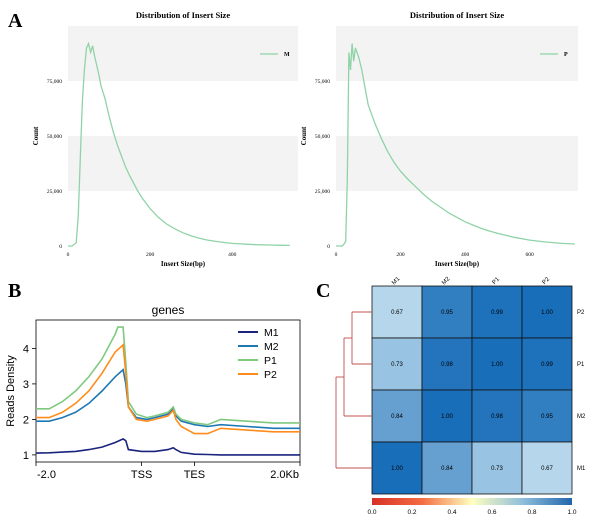 This screenshot has width=592, height=520. Describe the element at coordinates (322, 192) in the screenshot. I see `insert-p-ytick-label: 25,000` at that location.